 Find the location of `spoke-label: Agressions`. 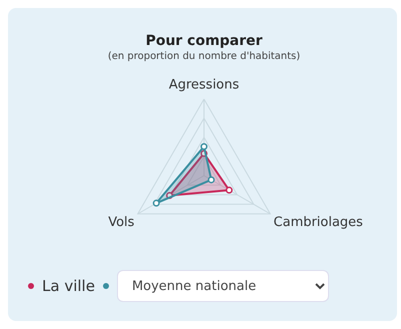

spoke-label: Agressions is located at coordinates (204, 84).